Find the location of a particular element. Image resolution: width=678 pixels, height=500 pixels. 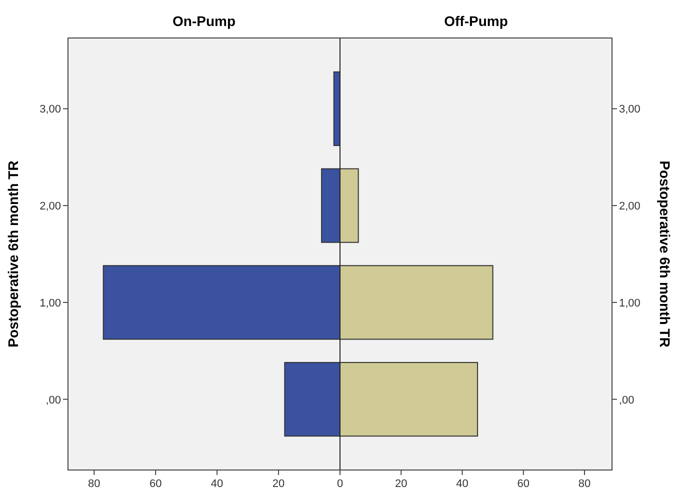

chart-title: On-Pump is located at coordinates (204, 21).